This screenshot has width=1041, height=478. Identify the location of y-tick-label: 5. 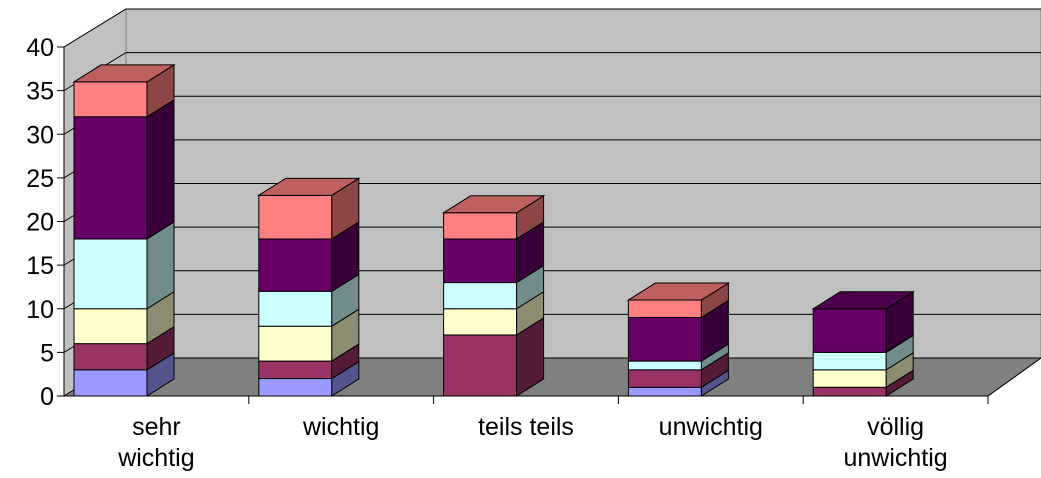
(47, 353).